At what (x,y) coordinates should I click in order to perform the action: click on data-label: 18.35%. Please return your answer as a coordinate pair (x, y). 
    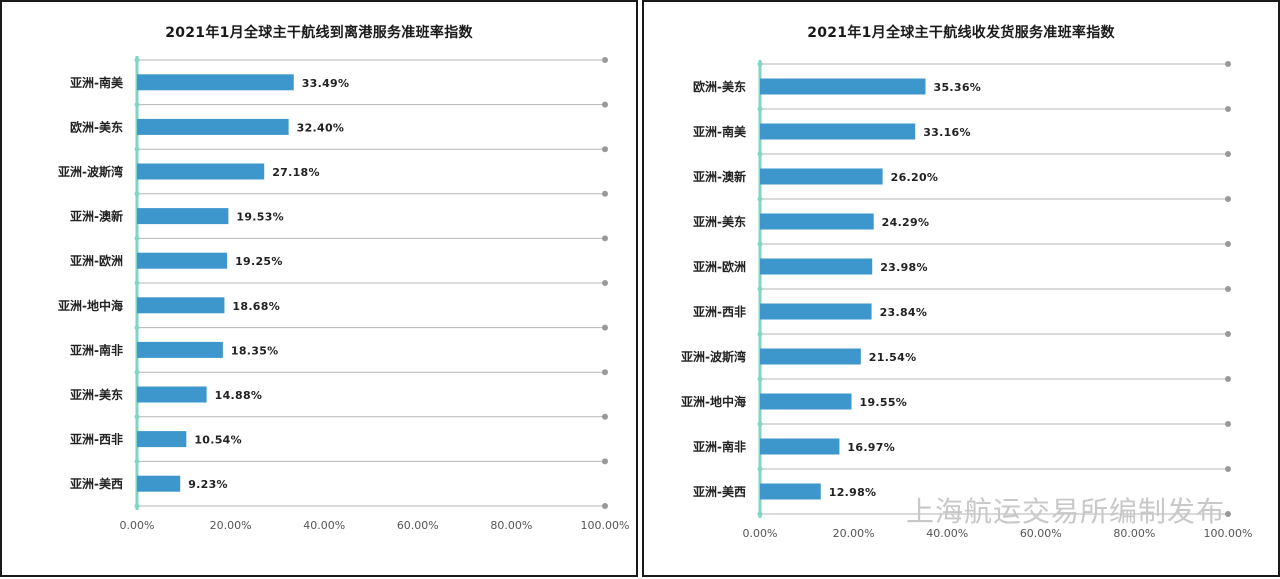
    Looking at the image, I should click on (255, 350).